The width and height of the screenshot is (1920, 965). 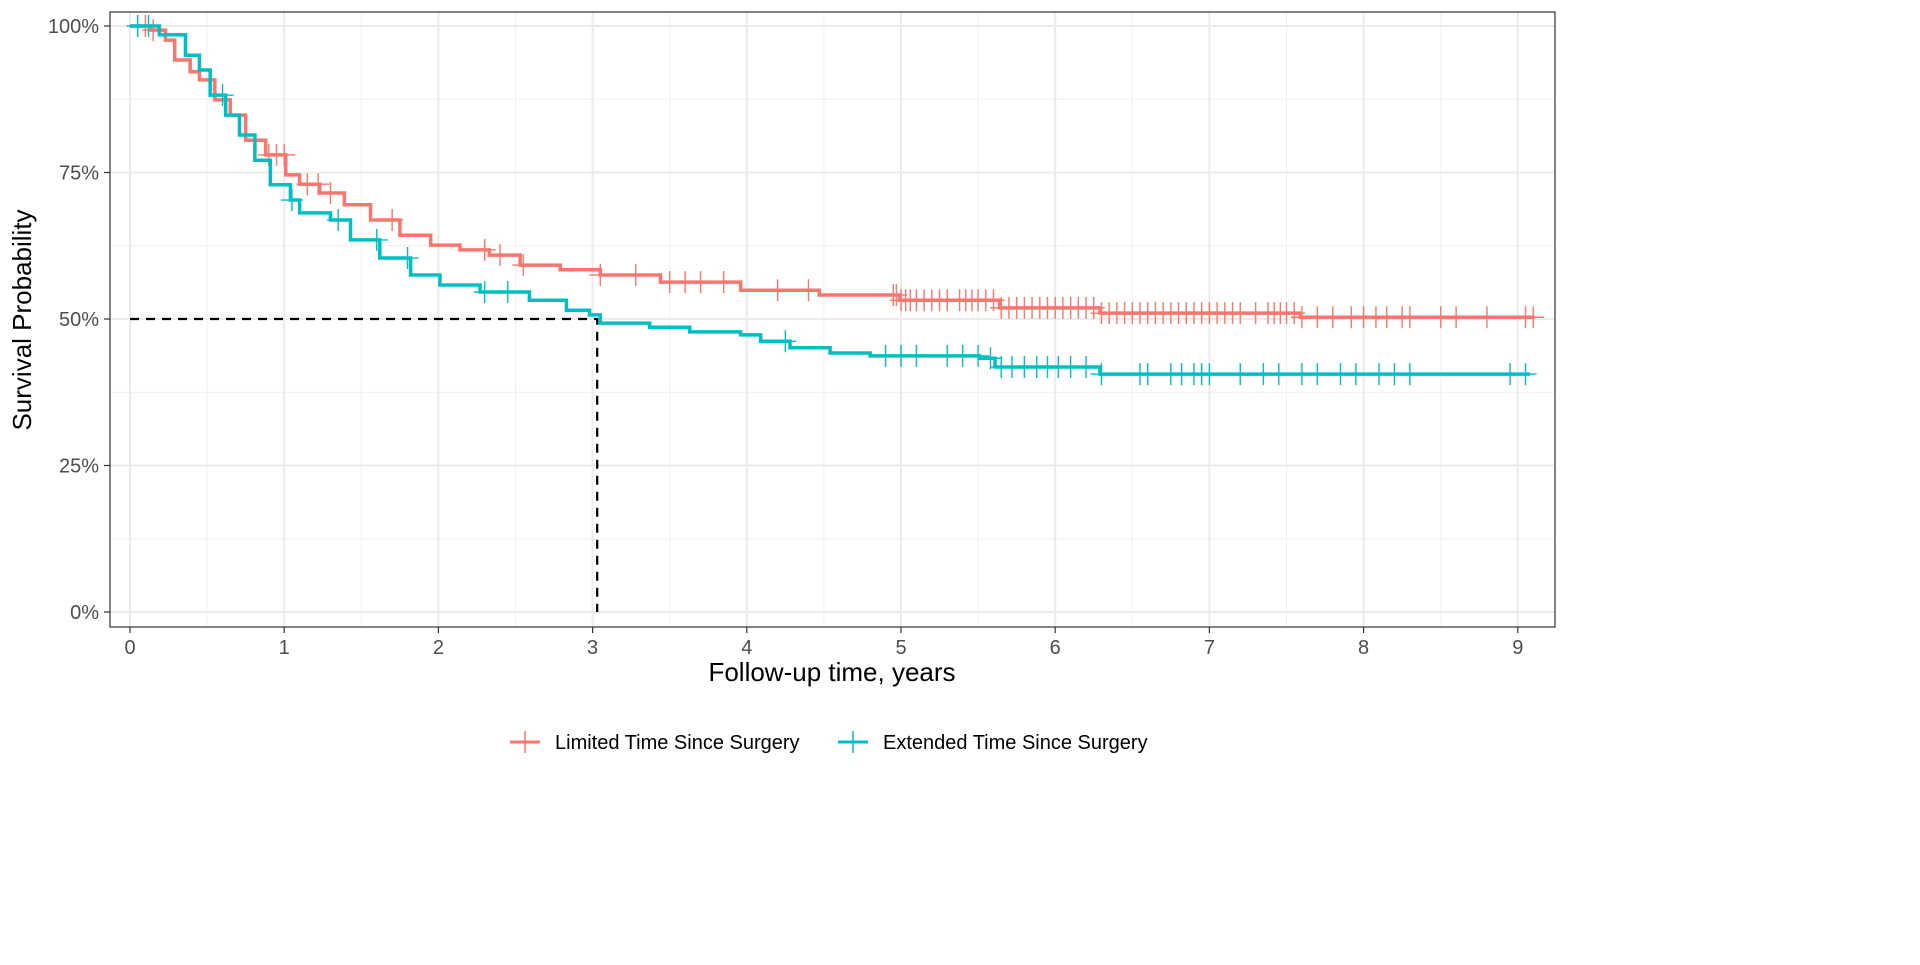 What do you see at coordinates (746, 648) in the screenshot?
I see `x-tick-label: 4` at bounding box center [746, 648].